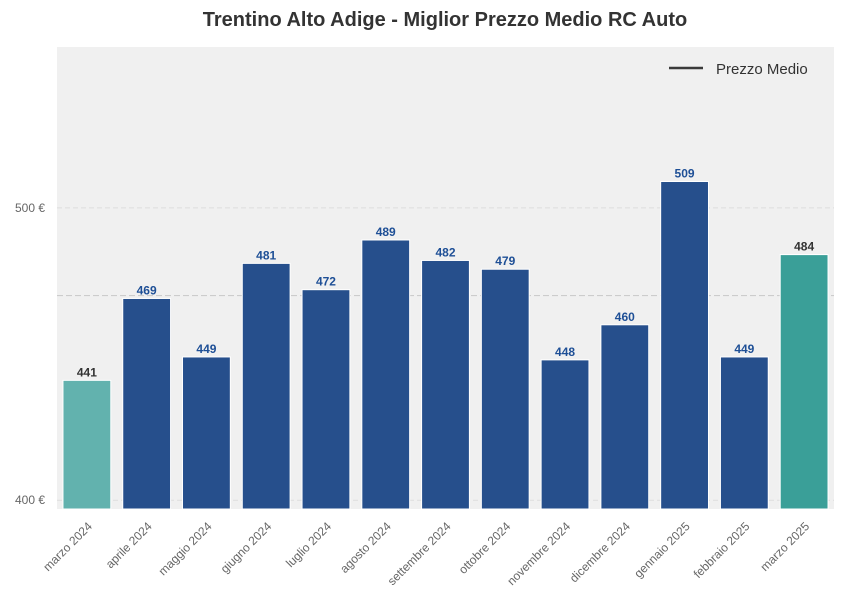 The width and height of the screenshot is (843, 610). I want to click on y-tick-label: 500 €, so click(30, 208).